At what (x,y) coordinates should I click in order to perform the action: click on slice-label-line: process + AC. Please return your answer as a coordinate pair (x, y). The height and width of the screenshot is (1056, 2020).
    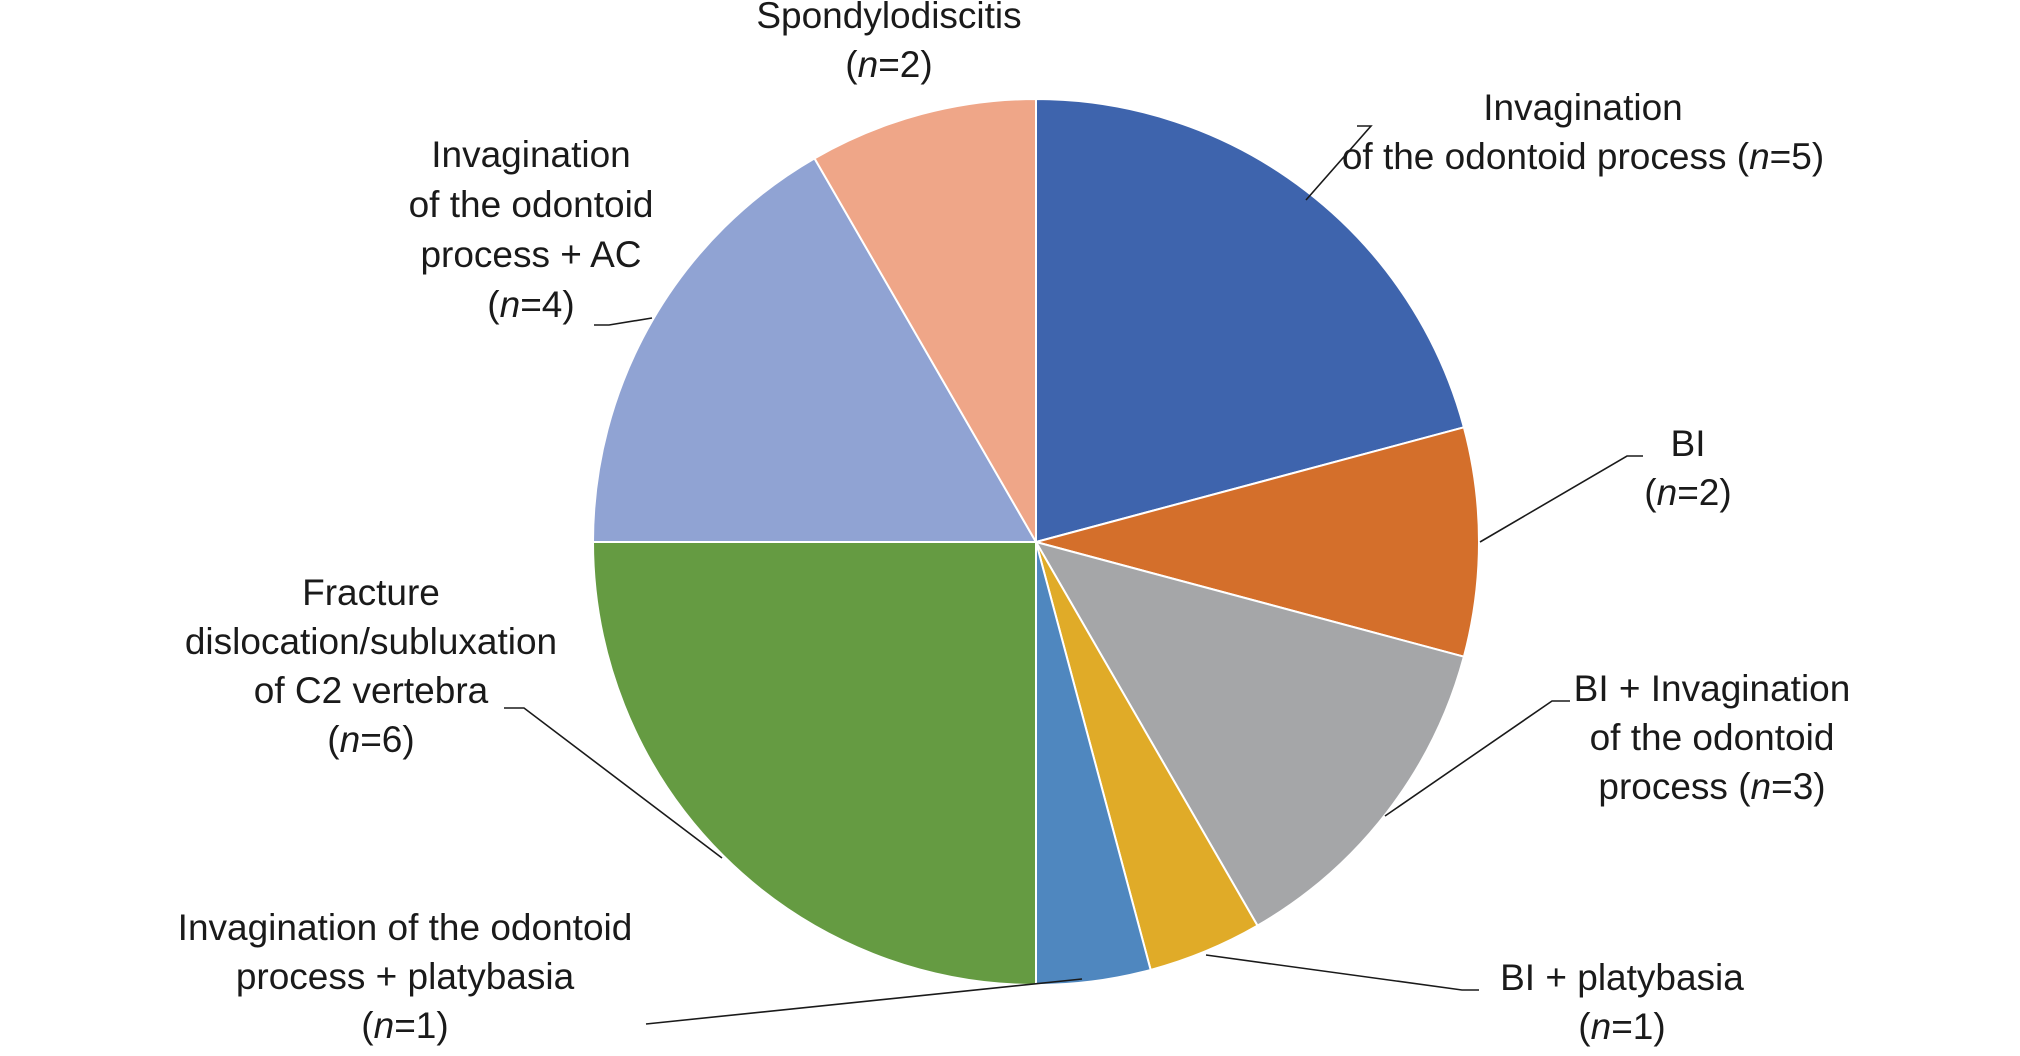
    Looking at the image, I should click on (530, 254).